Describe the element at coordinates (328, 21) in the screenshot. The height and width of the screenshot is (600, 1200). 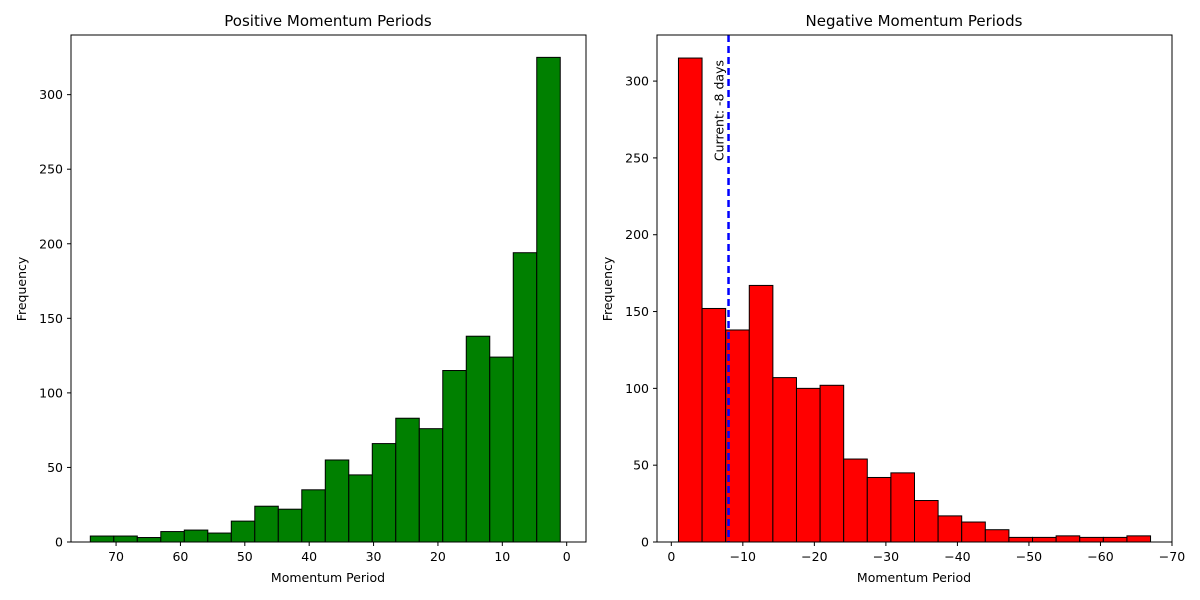
I see `chart-title: Positive Momentum Periods` at that location.